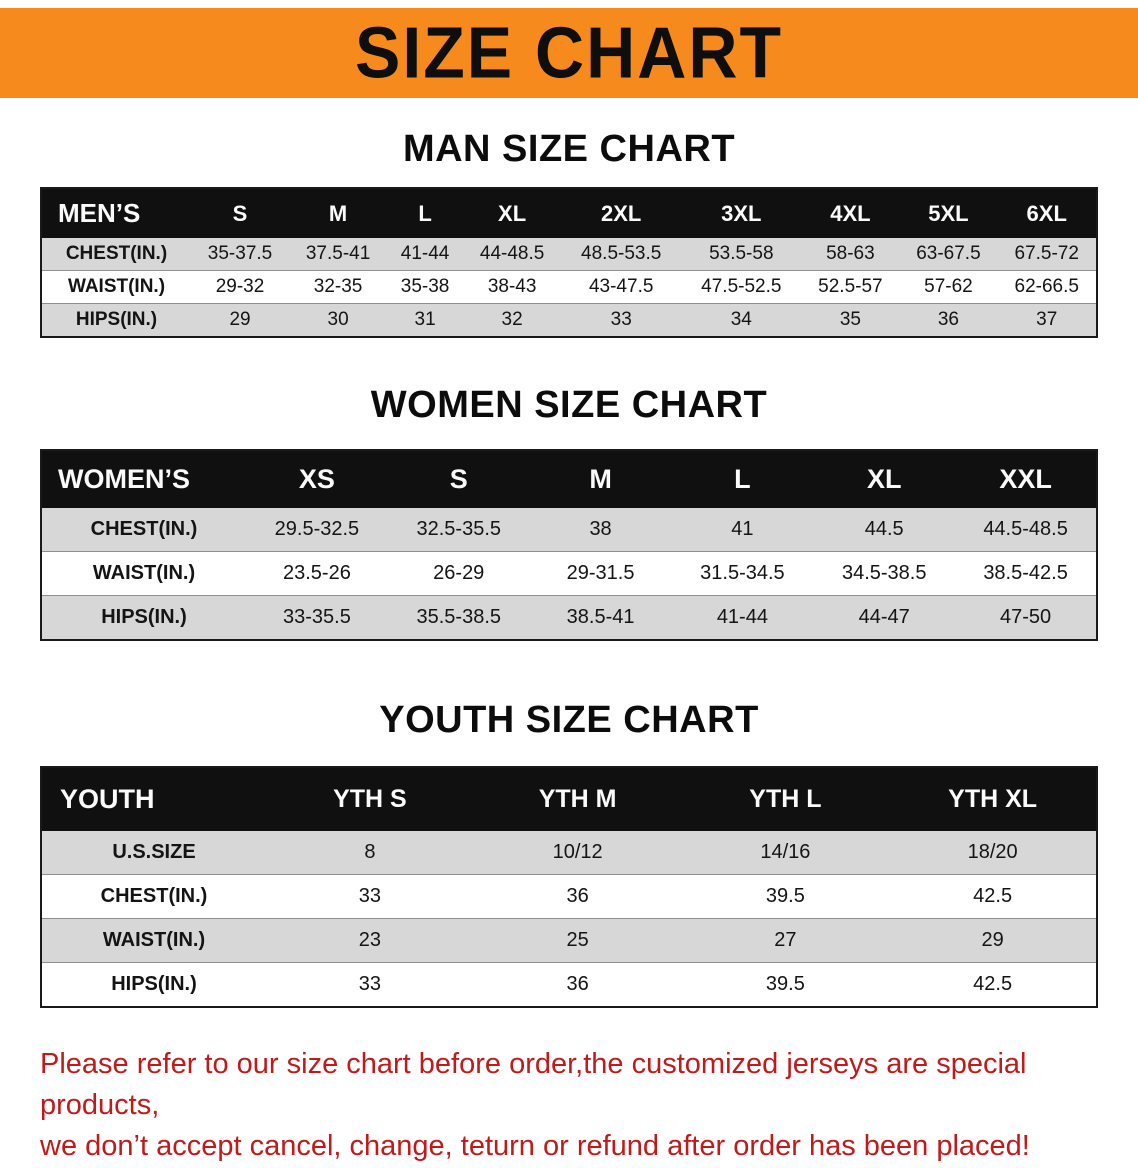 The image size is (1138, 1168). I want to click on size-value: 44.5, so click(884, 529).